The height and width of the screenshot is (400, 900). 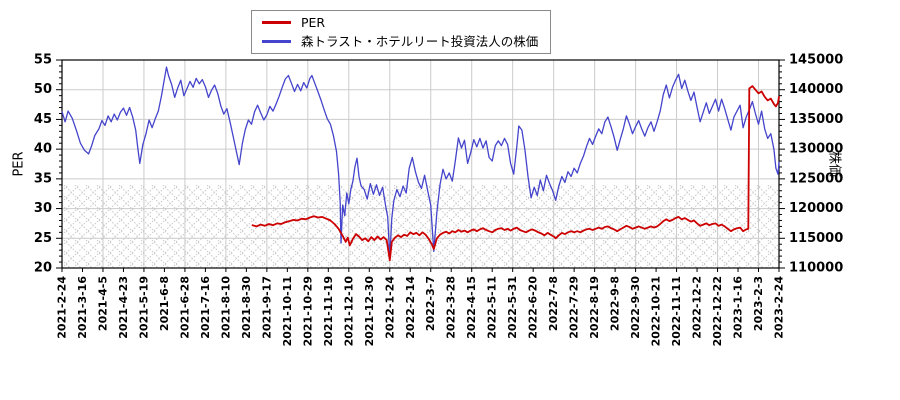 What do you see at coordinates (266, 307) in the screenshot?
I see `x-axis-tick-label: 2021-9-17` at bounding box center [266, 307].